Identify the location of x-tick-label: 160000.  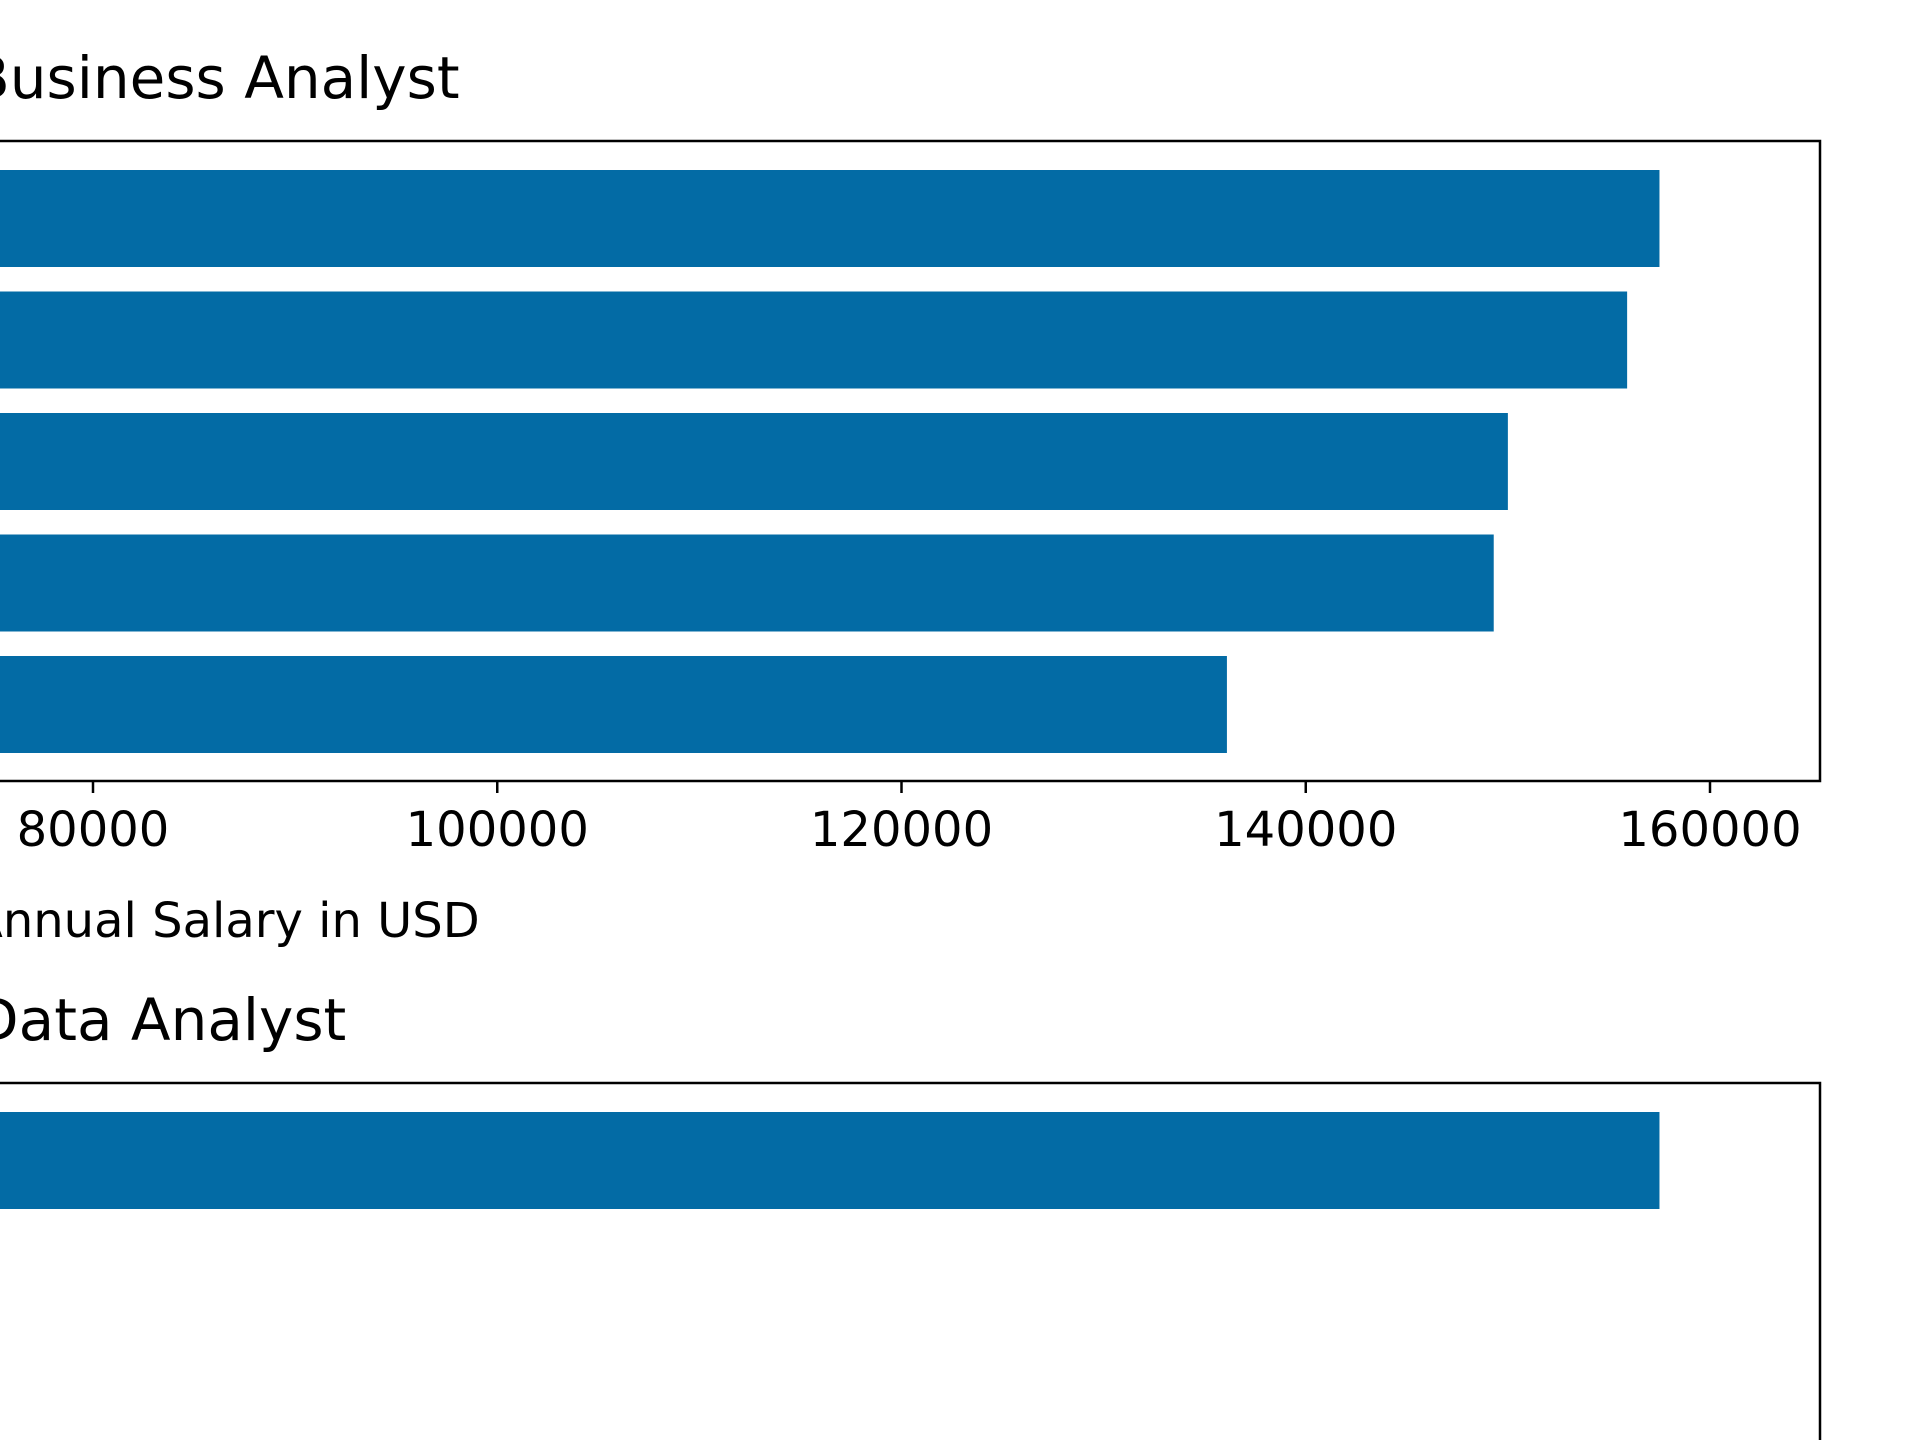
(1709, 830).